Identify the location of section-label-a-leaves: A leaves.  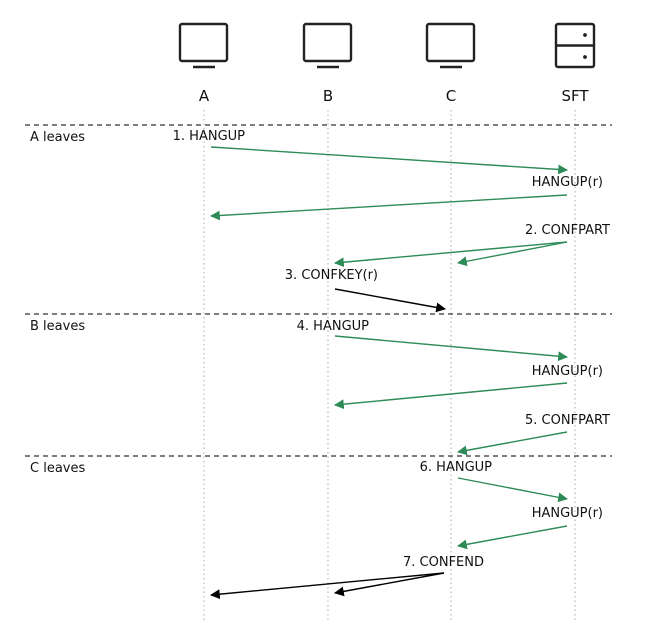
(57, 137).